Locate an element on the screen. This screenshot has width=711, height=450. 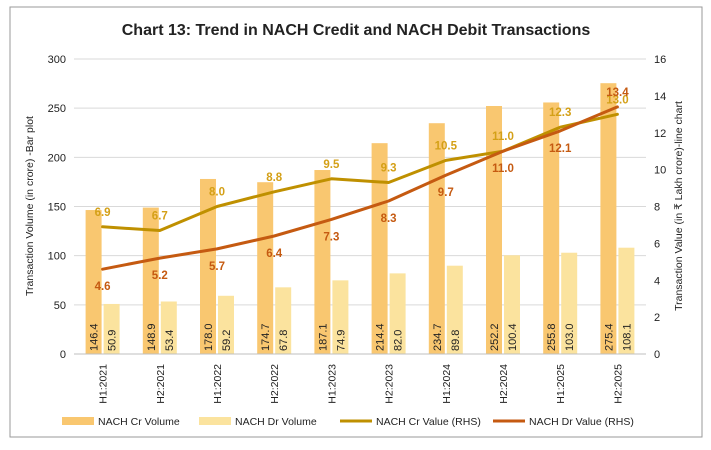
y-tick-label: 200 is located at coordinates (57, 158).